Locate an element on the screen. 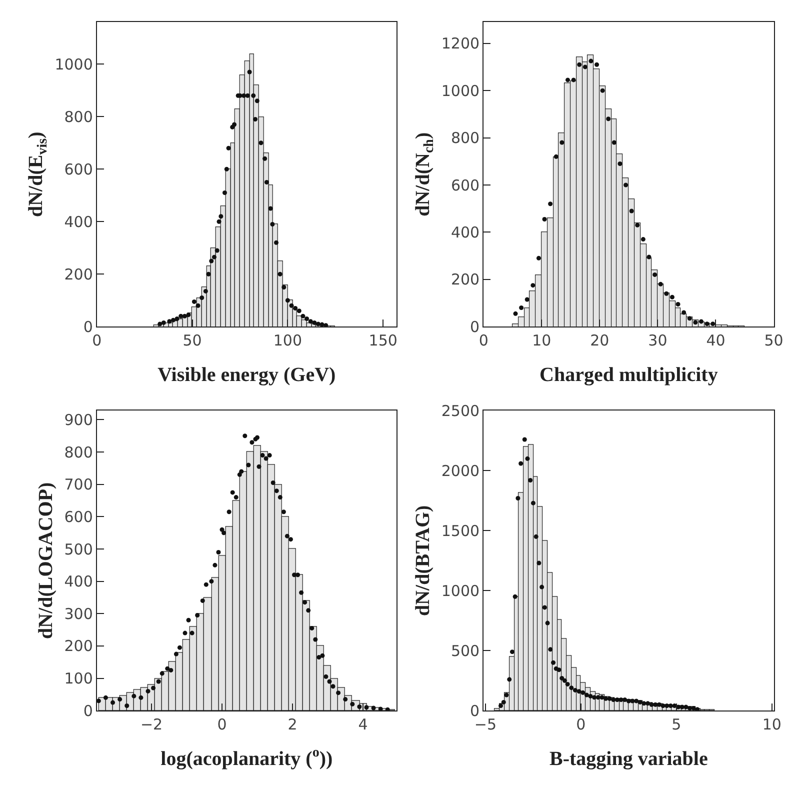 The width and height of the screenshot is (797, 789). x-tick-label: 10 is located at coordinates (542, 341).